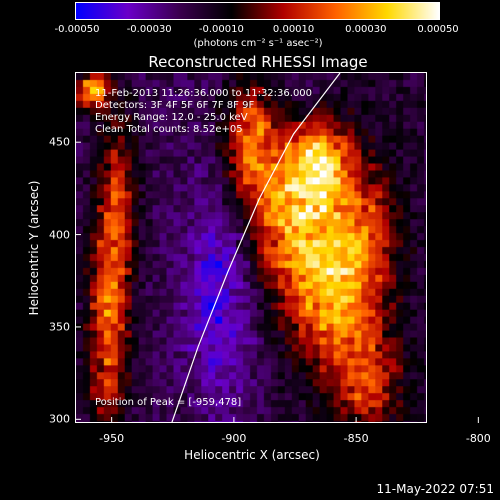 This screenshot has height=500, width=500. I want to click on colorbar-tick-label: -0.00010, so click(221, 29).